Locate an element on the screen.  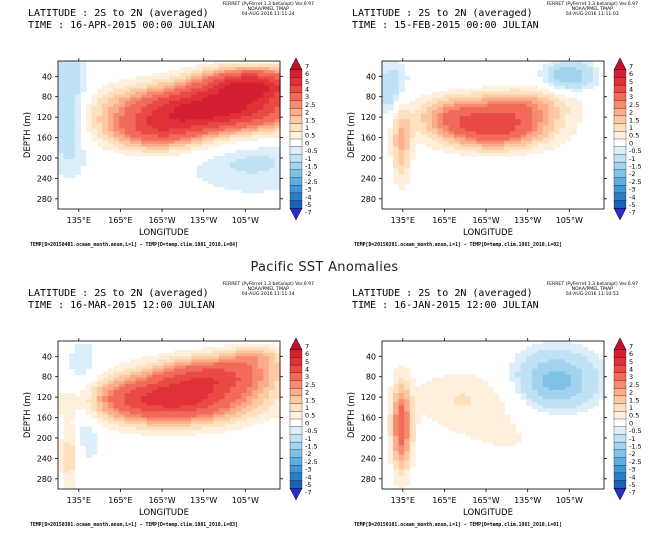
colorbar-label: 6 is located at coordinates (307, 354).